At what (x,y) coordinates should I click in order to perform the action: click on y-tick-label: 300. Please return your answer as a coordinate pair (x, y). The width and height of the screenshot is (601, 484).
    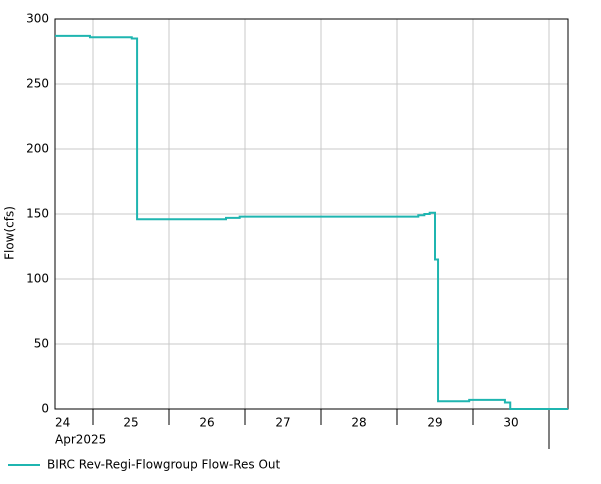
    Looking at the image, I should click on (37, 19).